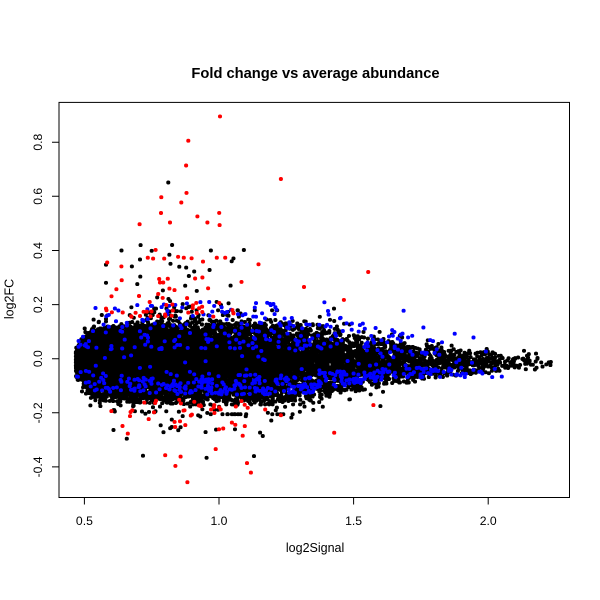 Image resolution: width=600 pixels, height=600 pixels. What do you see at coordinates (315, 74) in the screenshot?
I see `svg-text:Fold change vs average abundan: Fold change vs average abundance` at bounding box center [315, 74].